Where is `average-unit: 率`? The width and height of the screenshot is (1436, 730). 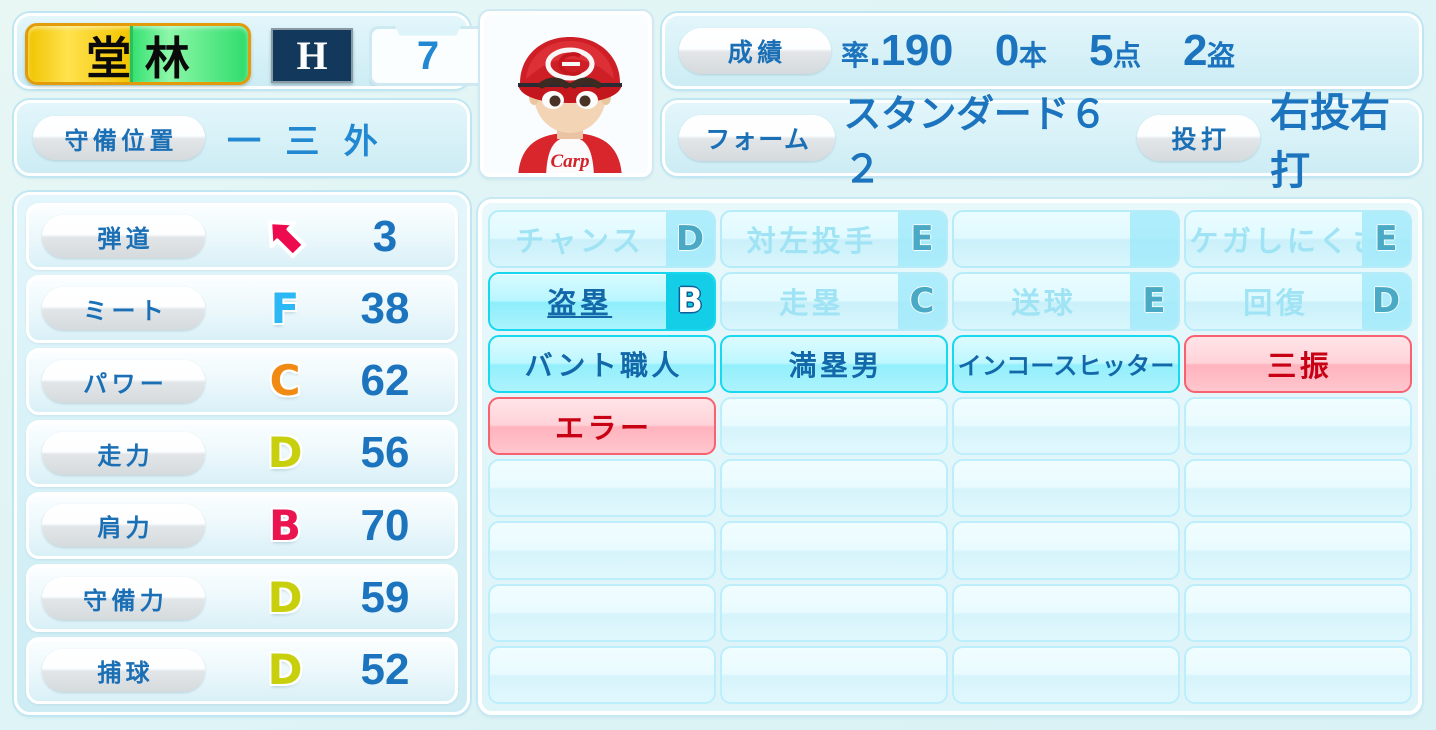
average-unit: 率 is located at coordinates (855, 55).